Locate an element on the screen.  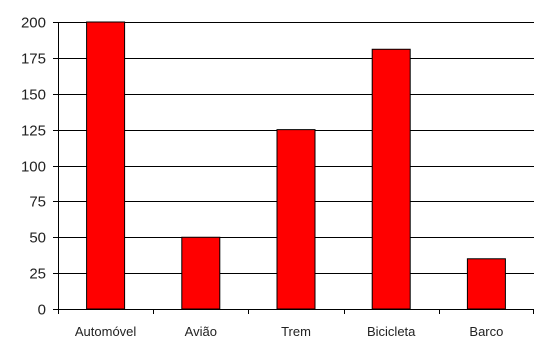
y-tick-label: 25 is located at coordinates (37, 274).